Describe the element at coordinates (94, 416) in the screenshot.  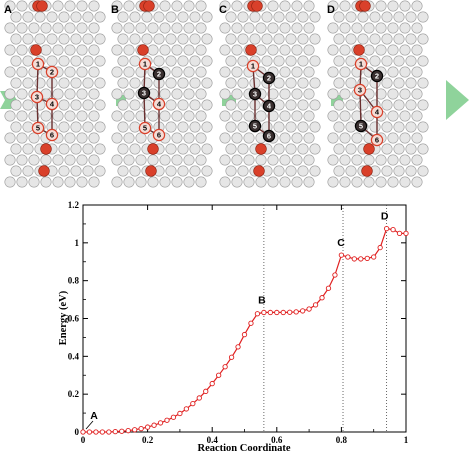
I see `state-letter: A` at that location.